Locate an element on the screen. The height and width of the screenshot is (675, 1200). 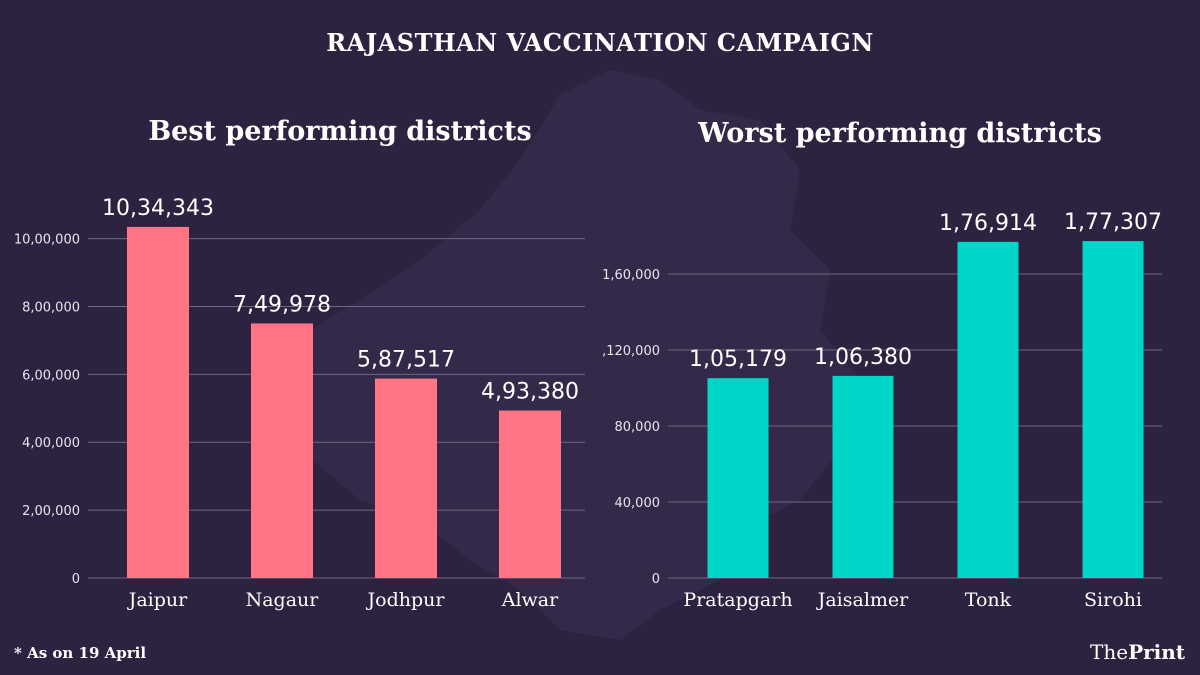
y-tick-label: 40,000 is located at coordinates (638, 503).